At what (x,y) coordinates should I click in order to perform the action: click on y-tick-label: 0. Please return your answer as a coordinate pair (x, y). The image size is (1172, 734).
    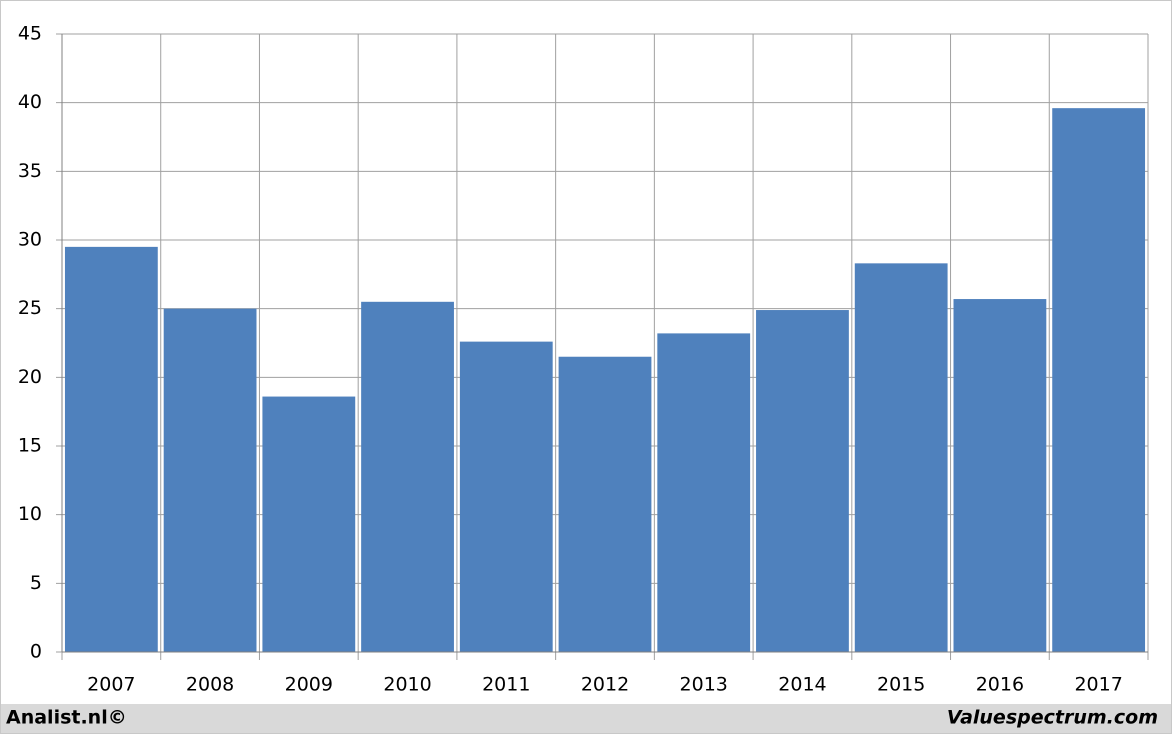
    Looking at the image, I should click on (36, 652).